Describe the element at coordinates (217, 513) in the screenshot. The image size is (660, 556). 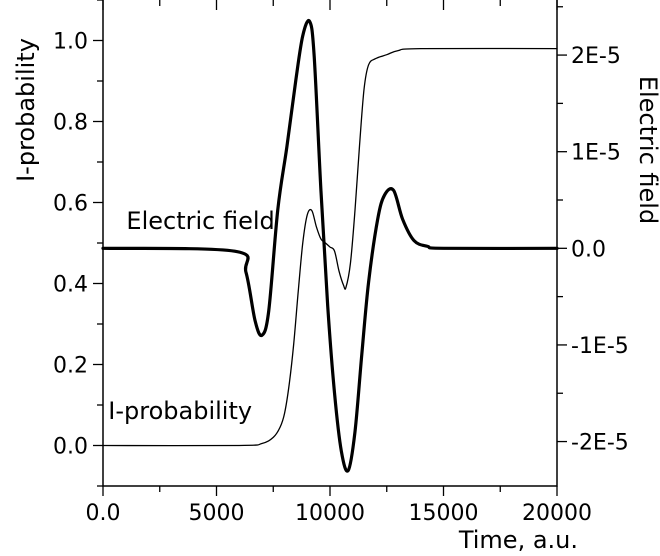
I see `x-tick-label: 5000` at that location.